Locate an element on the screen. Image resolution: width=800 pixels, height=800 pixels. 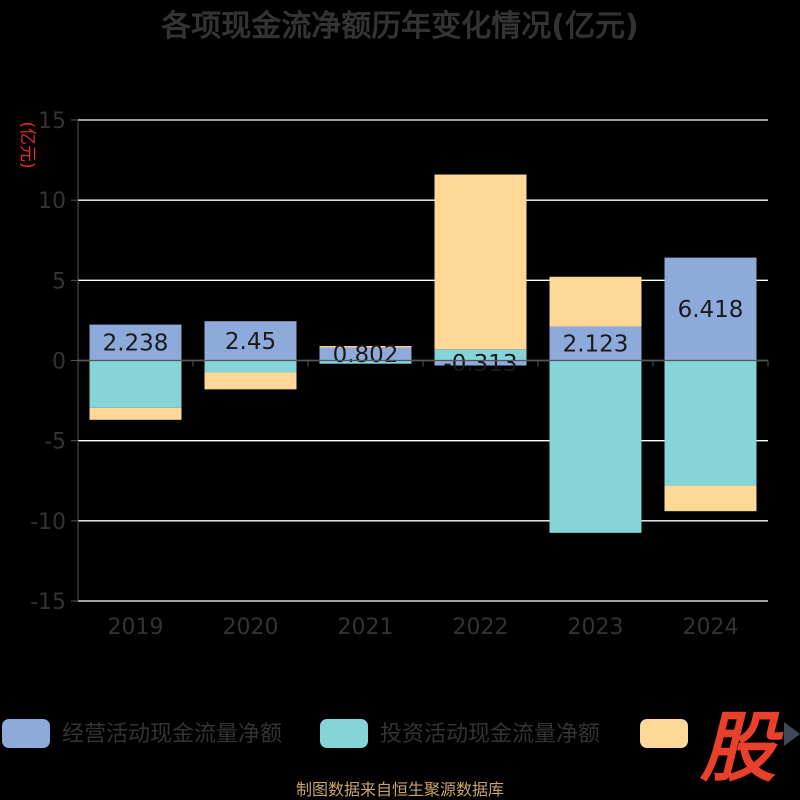
legend-item-2: 投资活动现金流量净额 is located at coordinates (460, 733).